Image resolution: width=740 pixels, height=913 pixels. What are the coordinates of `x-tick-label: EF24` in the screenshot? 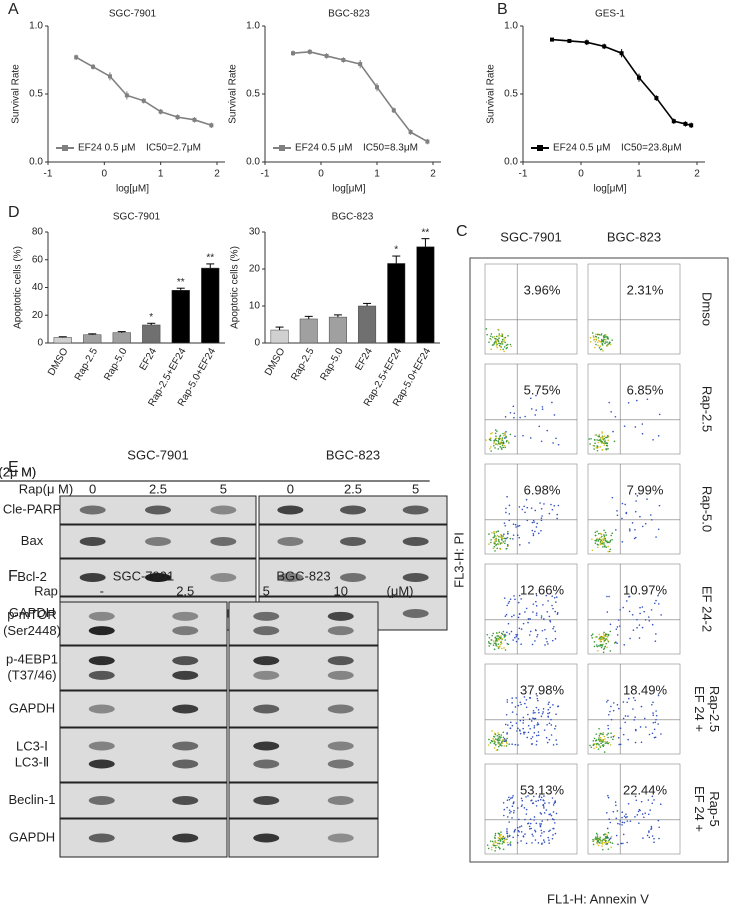 It's located at (364, 359).